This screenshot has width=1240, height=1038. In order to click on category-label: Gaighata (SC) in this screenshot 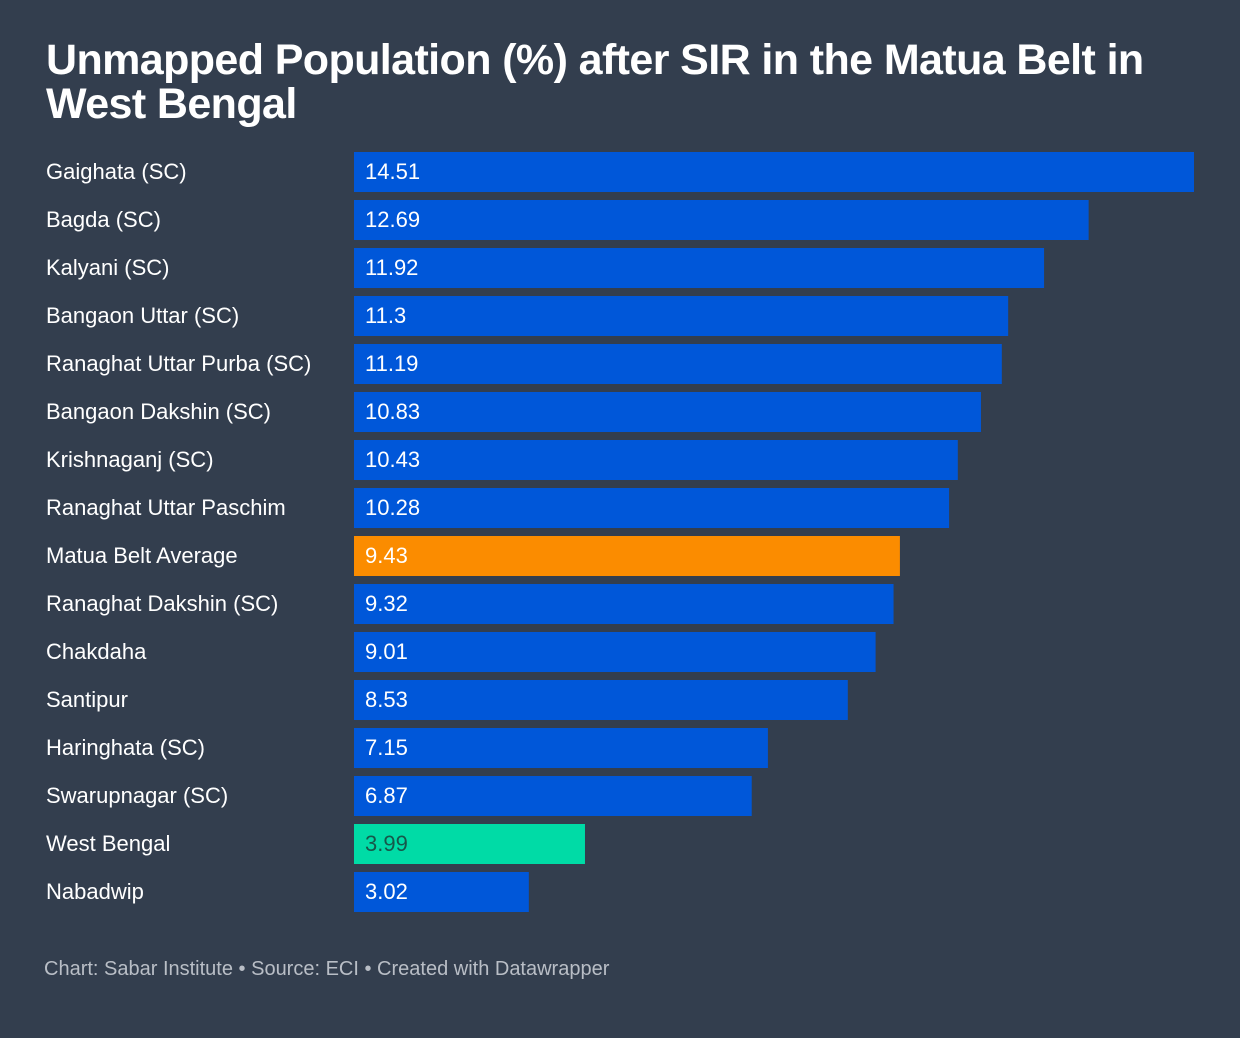, I will do `click(116, 171)`.